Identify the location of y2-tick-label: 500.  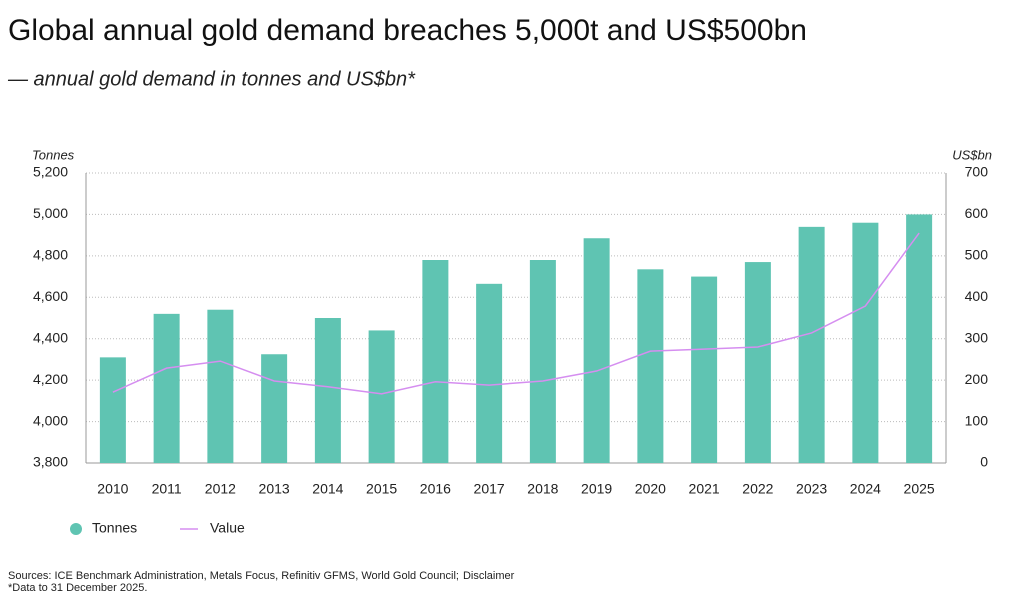
(977, 255).